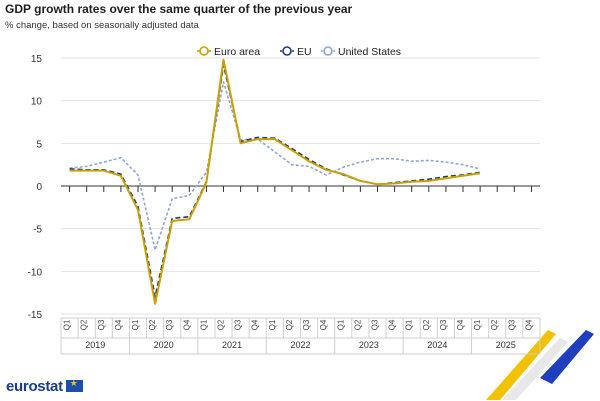  What do you see at coordinates (567, 357) in the screenshot?
I see `corner-blue-shape` at bounding box center [567, 357].